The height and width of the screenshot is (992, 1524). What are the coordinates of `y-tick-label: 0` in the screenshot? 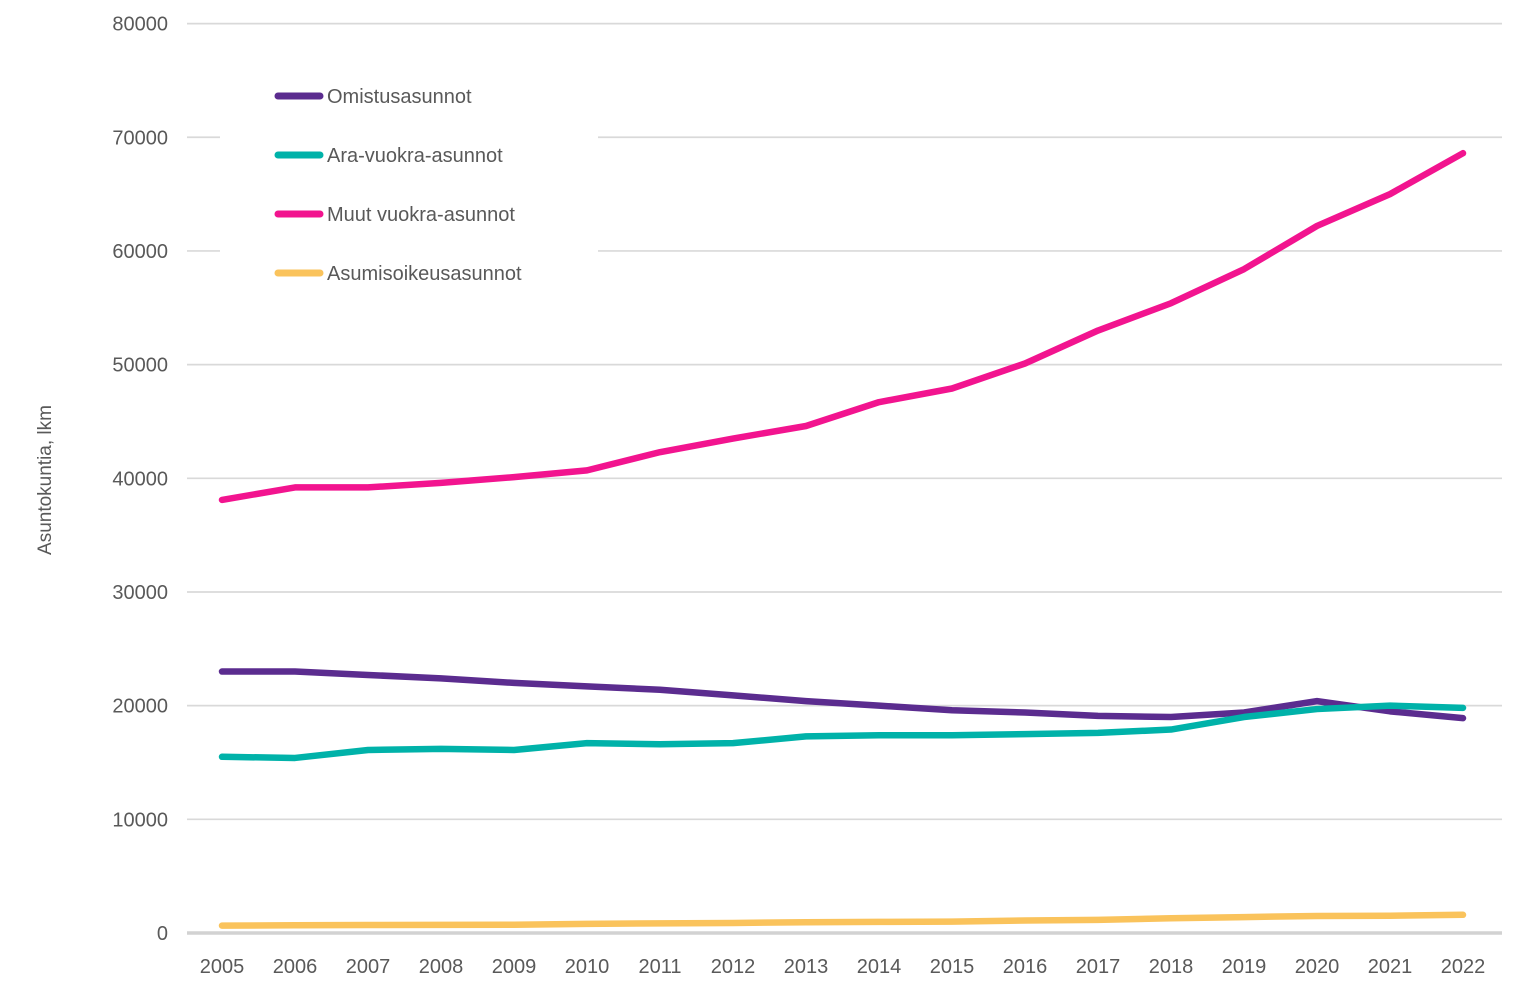 It's located at (162, 934).